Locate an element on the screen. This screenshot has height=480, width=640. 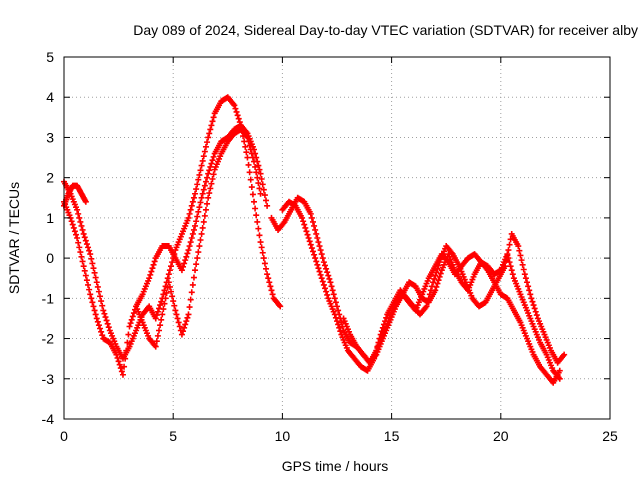
y-tick-label: 1 is located at coordinates (50, 218).